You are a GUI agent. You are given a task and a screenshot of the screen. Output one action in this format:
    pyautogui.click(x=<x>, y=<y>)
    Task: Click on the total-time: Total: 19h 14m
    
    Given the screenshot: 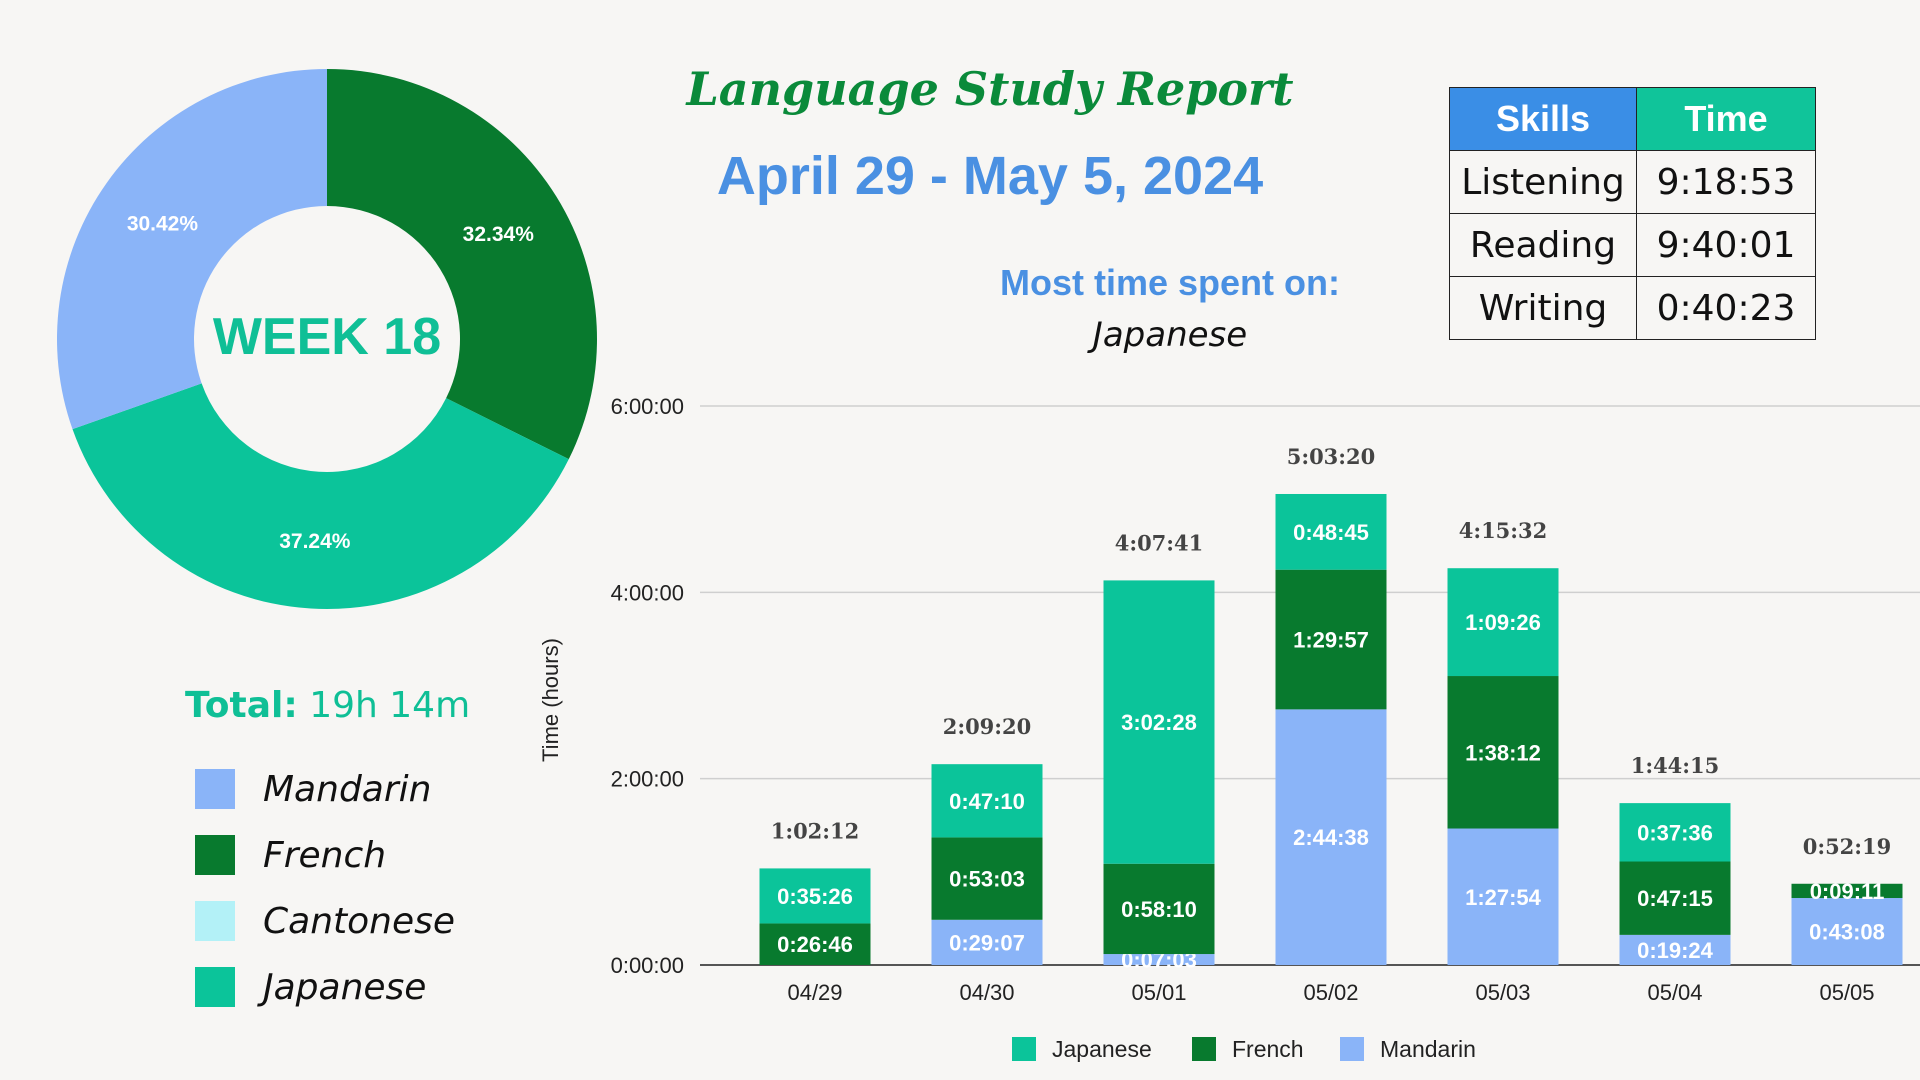 What is the action you would take?
    pyautogui.click(x=327, y=705)
    